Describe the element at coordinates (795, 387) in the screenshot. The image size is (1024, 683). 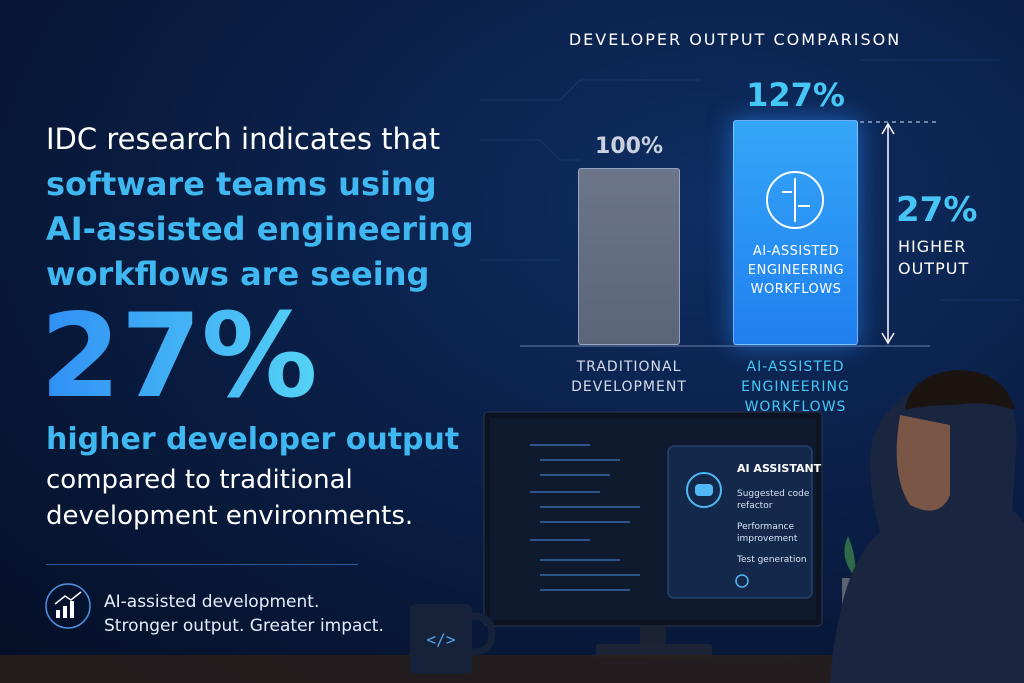
I see `category-label: AI-ASSISTED ENGINEERING WORKFLOWS` at that location.